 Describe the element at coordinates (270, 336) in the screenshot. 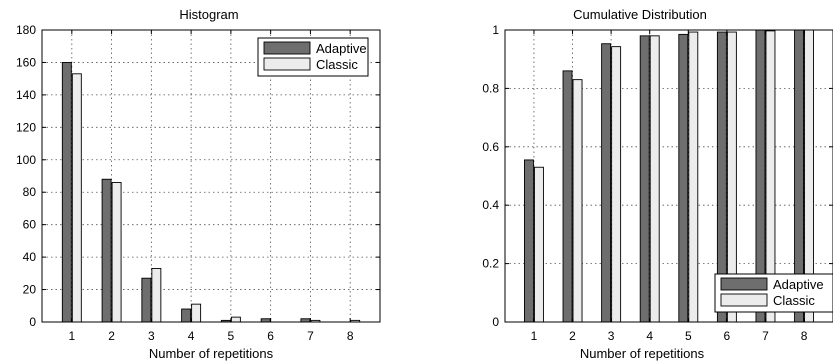

I see `histogram-x-tick-label: 6` at that location.